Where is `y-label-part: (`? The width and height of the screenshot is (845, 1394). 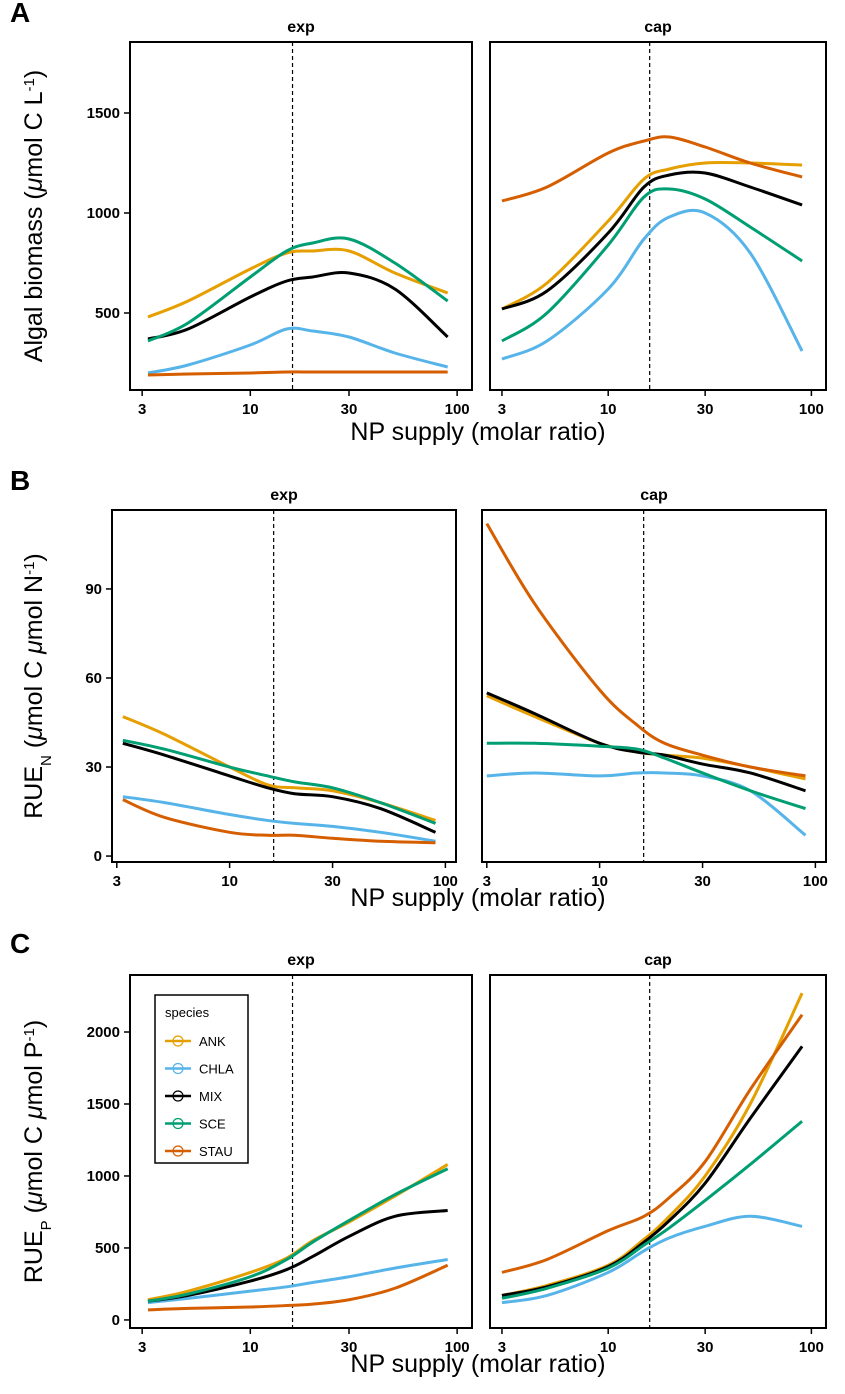 y-label-part: ( is located at coordinates (34, 1212).